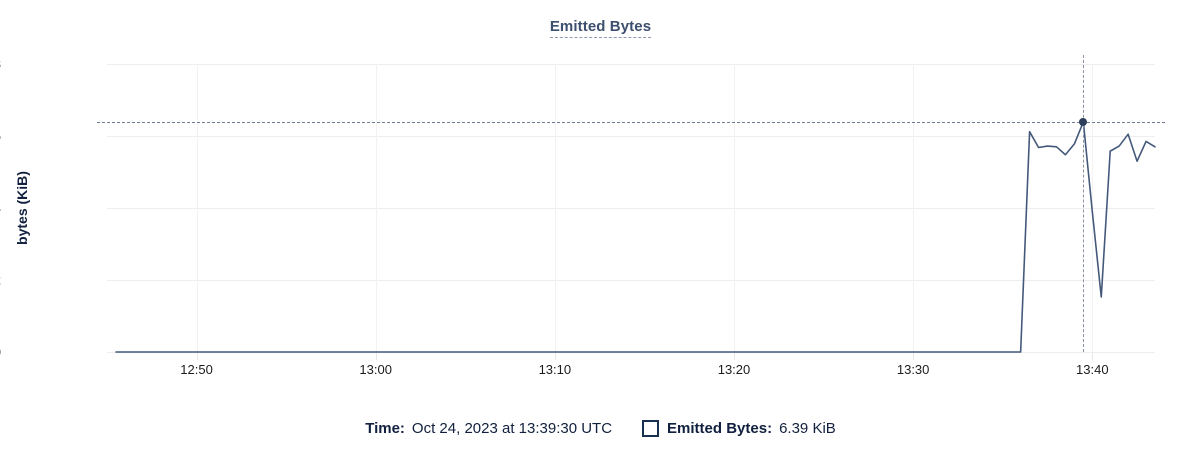  I want to click on footer-series-group: Emitted Bytes: 6.39 KiB, so click(739, 428).